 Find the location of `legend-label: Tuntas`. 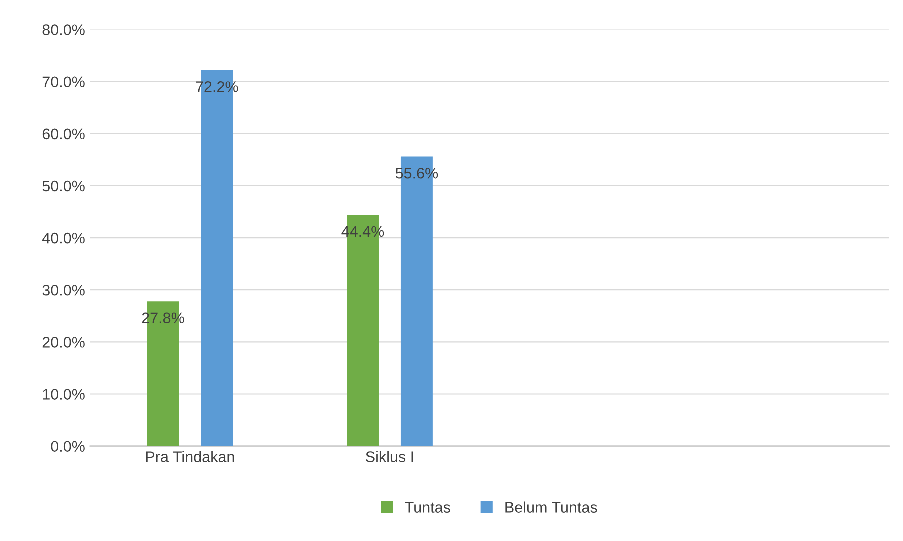

legend-label: Tuntas is located at coordinates (427, 507).